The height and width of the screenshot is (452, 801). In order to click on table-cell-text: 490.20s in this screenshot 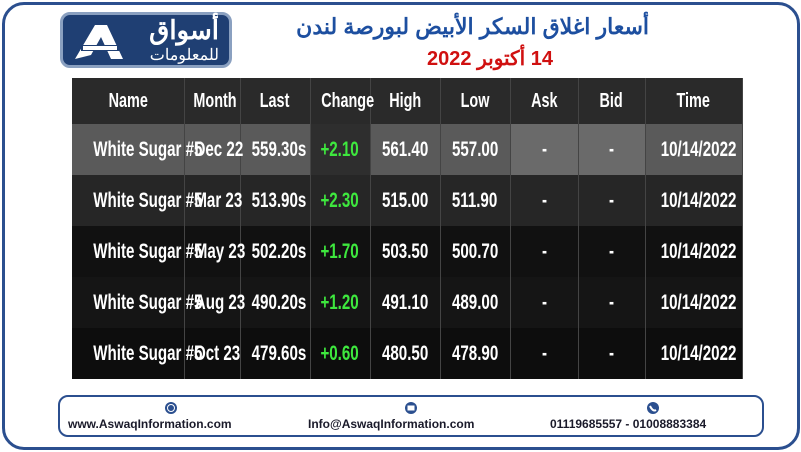, I will do `click(278, 302)`.